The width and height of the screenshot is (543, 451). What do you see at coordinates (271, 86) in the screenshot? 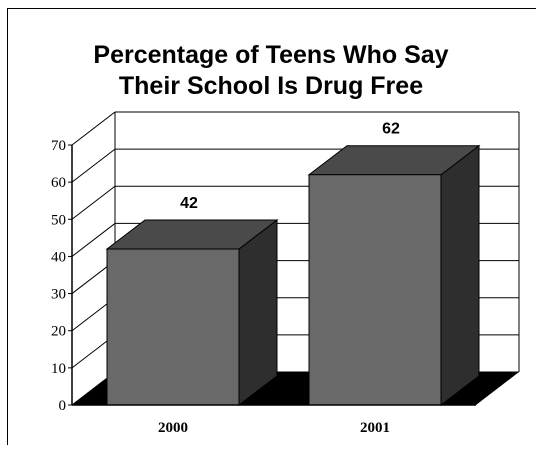
I see `chart-title-line-2: Their School Is Drug Free` at bounding box center [271, 86].